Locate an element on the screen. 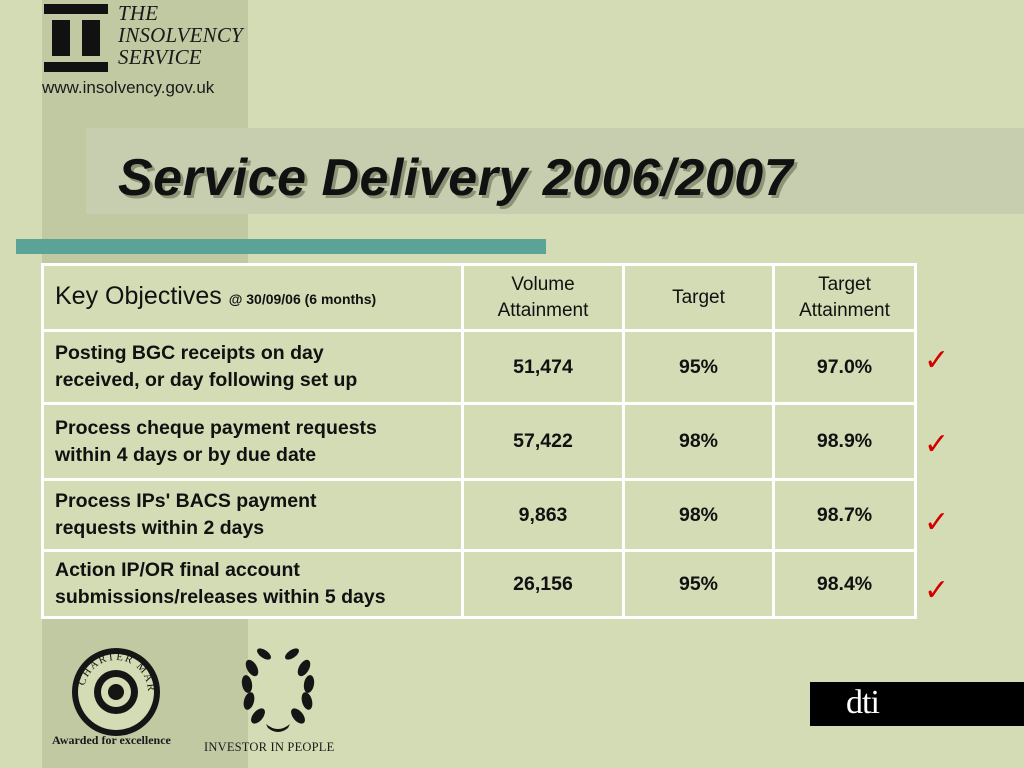  website-url: www.insolvency.gov.uk is located at coordinates (128, 87).